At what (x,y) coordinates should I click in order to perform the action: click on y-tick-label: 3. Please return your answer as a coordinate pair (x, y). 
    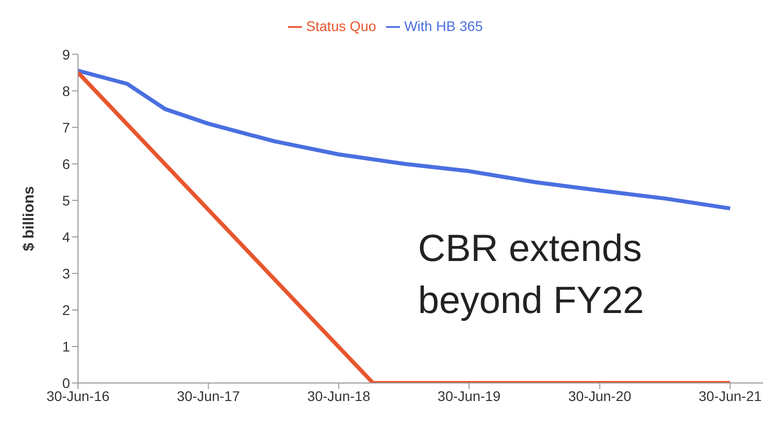
    Looking at the image, I should click on (66, 273).